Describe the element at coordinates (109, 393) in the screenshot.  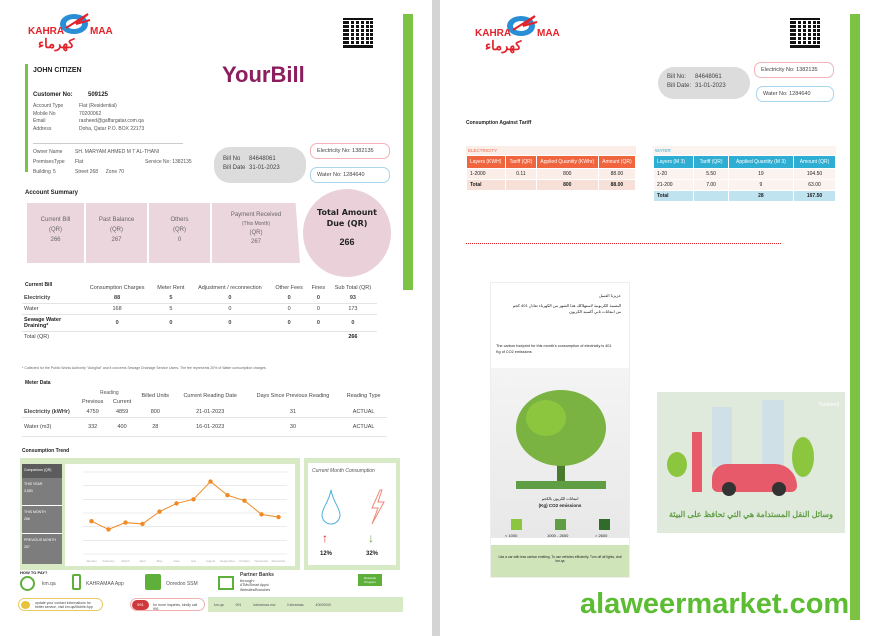
I see `reading-group-header: Reading` at that location.